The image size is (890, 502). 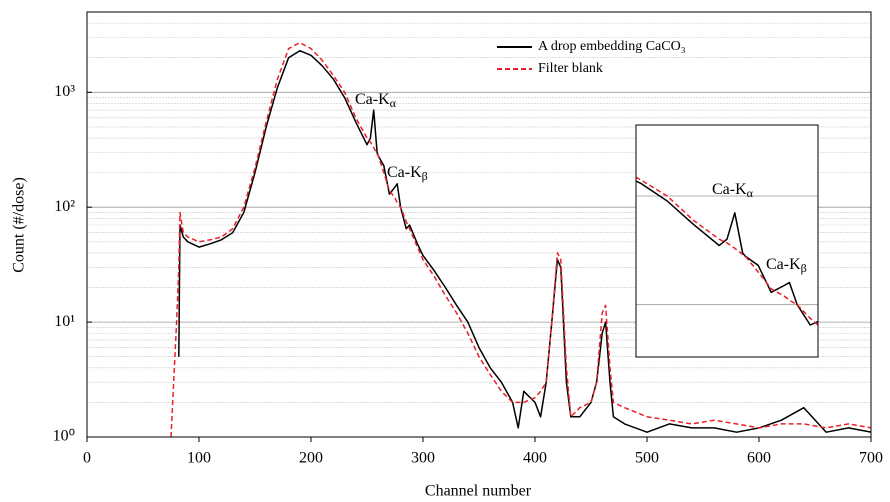 I want to click on x-tick-label: 400, so click(x=535, y=458).